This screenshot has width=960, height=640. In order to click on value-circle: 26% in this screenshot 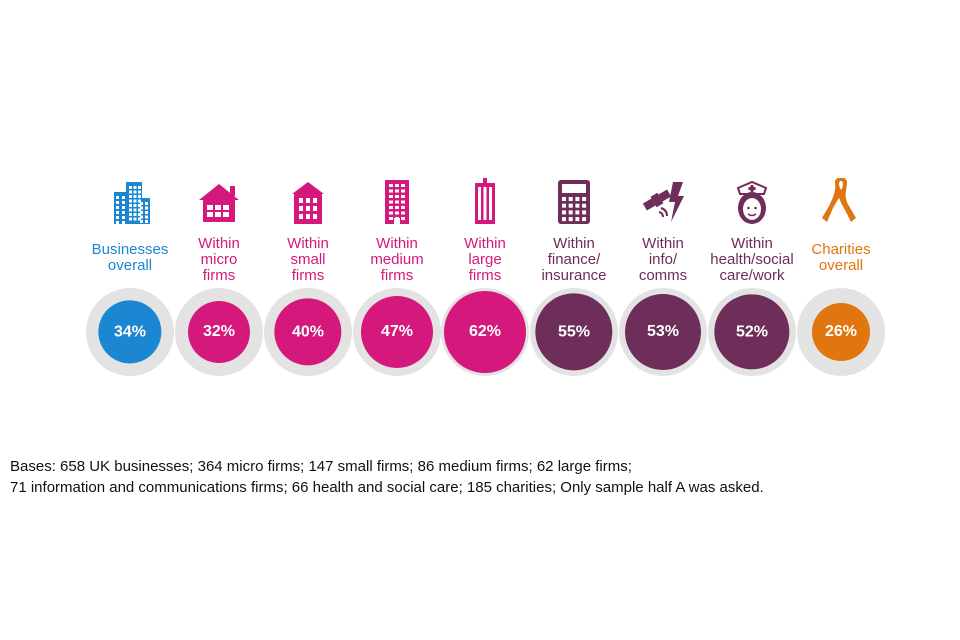, I will do `click(841, 332)`.